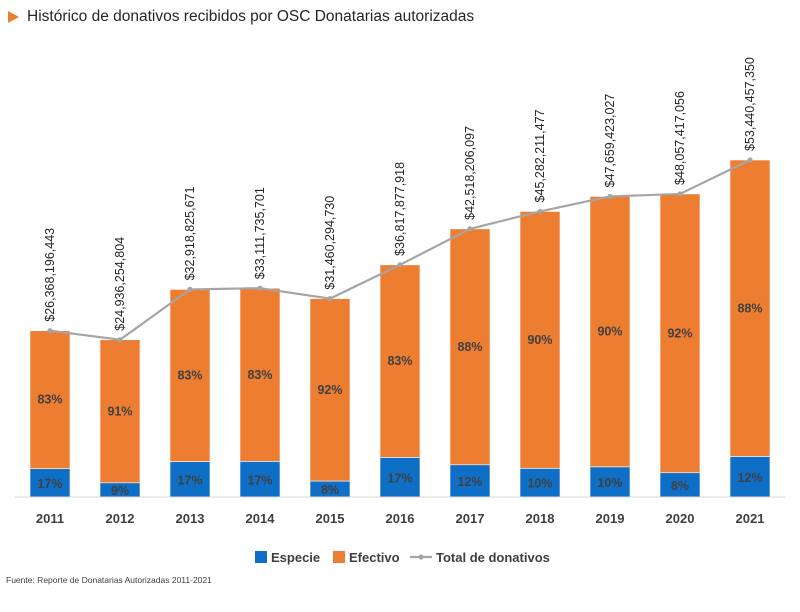 Image resolution: width=800 pixels, height=612 pixels. What do you see at coordinates (400, 209) in the screenshot?
I see `total-label-2016: $36,817,877,918` at bounding box center [400, 209].